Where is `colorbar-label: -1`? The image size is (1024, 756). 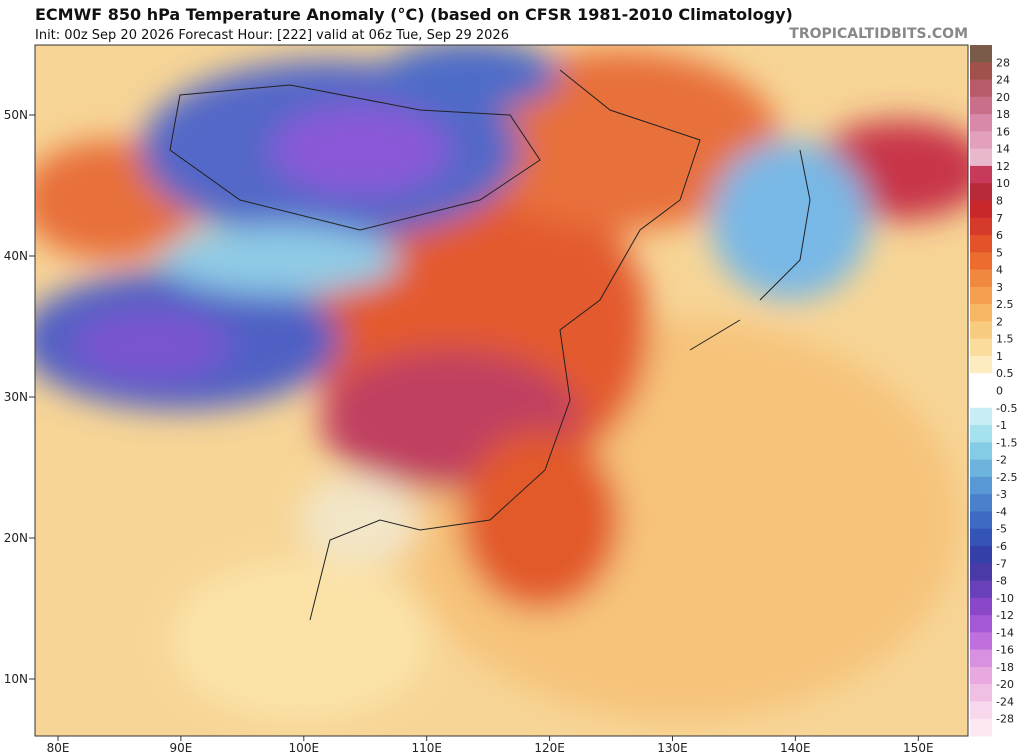 colorbar-label: -1 is located at coordinates (1001, 425).